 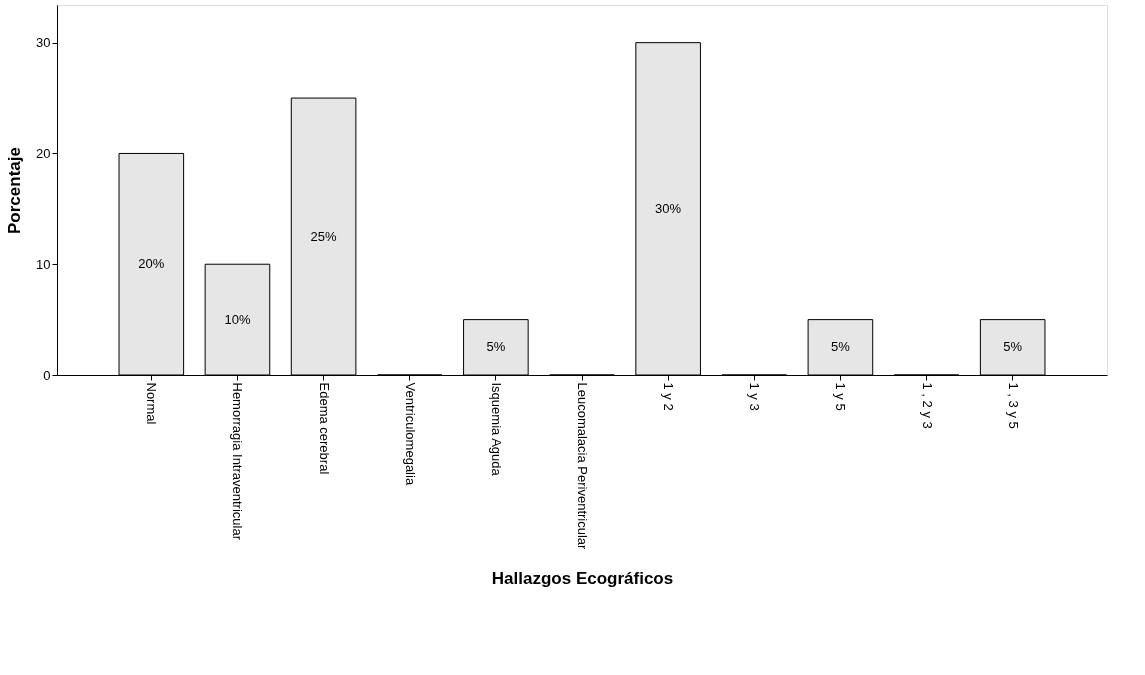 What do you see at coordinates (151, 264) in the screenshot?
I see `data-label: 20%` at bounding box center [151, 264].